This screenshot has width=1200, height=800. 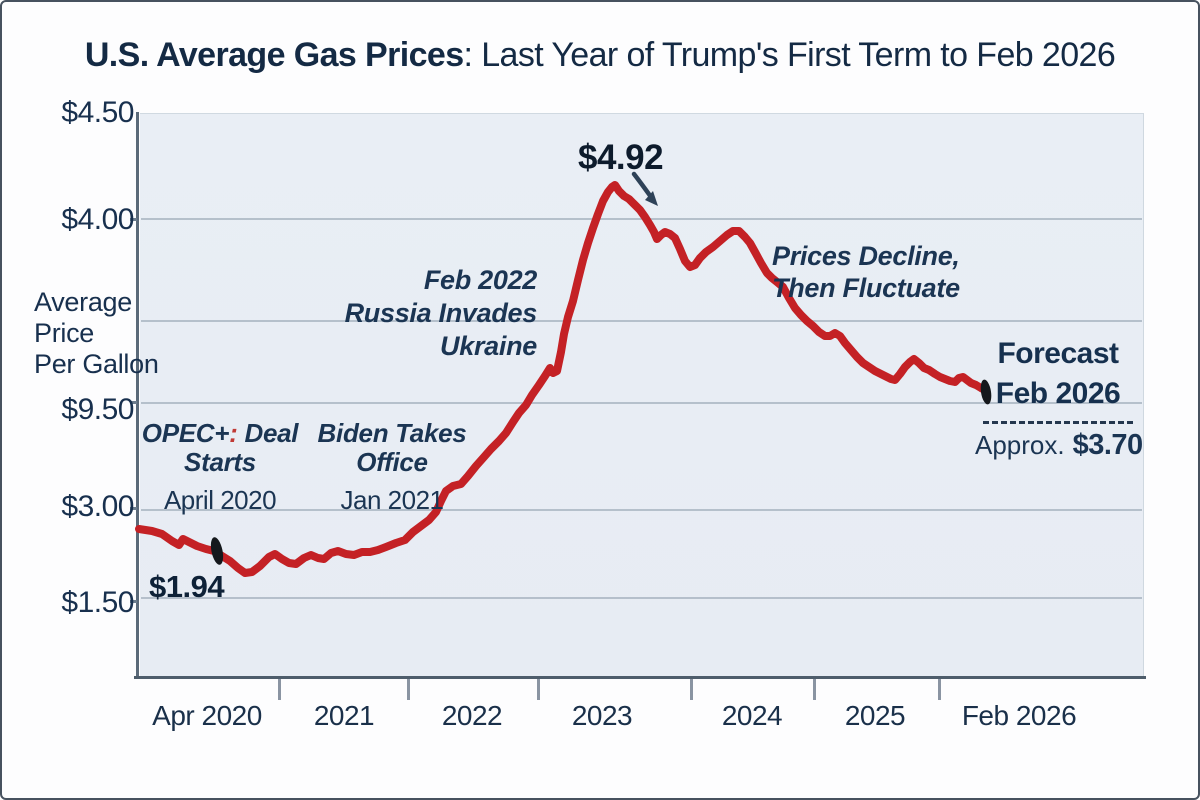 What do you see at coordinates (96, 333) in the screenshot?
I see `y-axis-title: Average Price Per Gallon` at bounding box center [96, 333].